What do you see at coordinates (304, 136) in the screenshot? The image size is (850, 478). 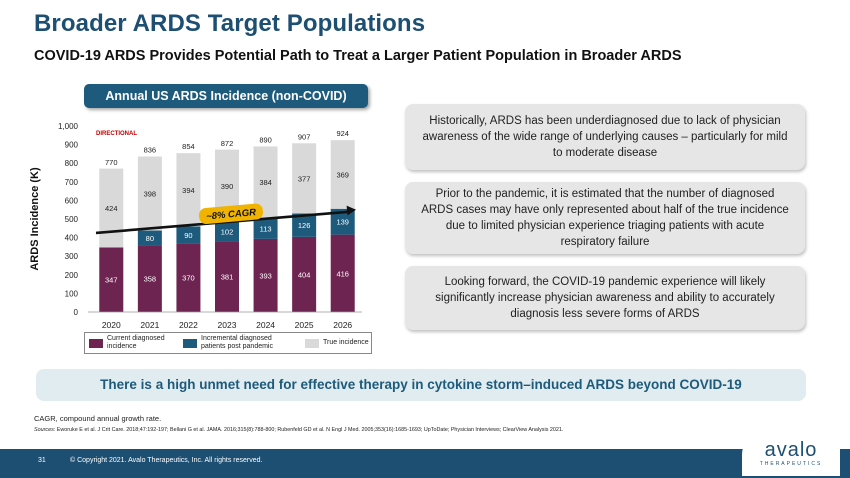 I see `total-value-label: 907` at bounding box center [304, 136].